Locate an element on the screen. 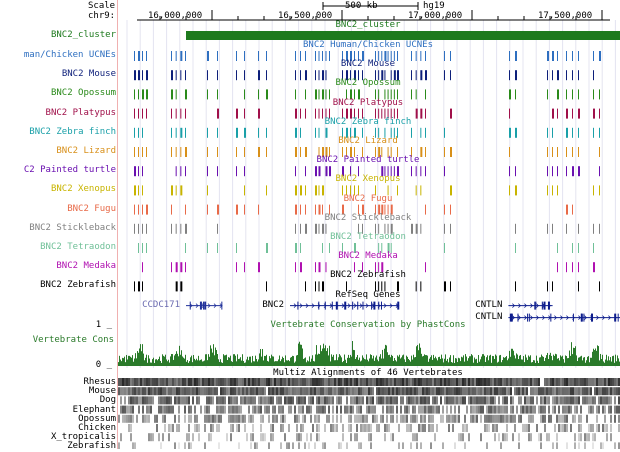 The height and width of the screenshot is (452, 620). gene-strand-arrow is located at coordinates (307, 305).